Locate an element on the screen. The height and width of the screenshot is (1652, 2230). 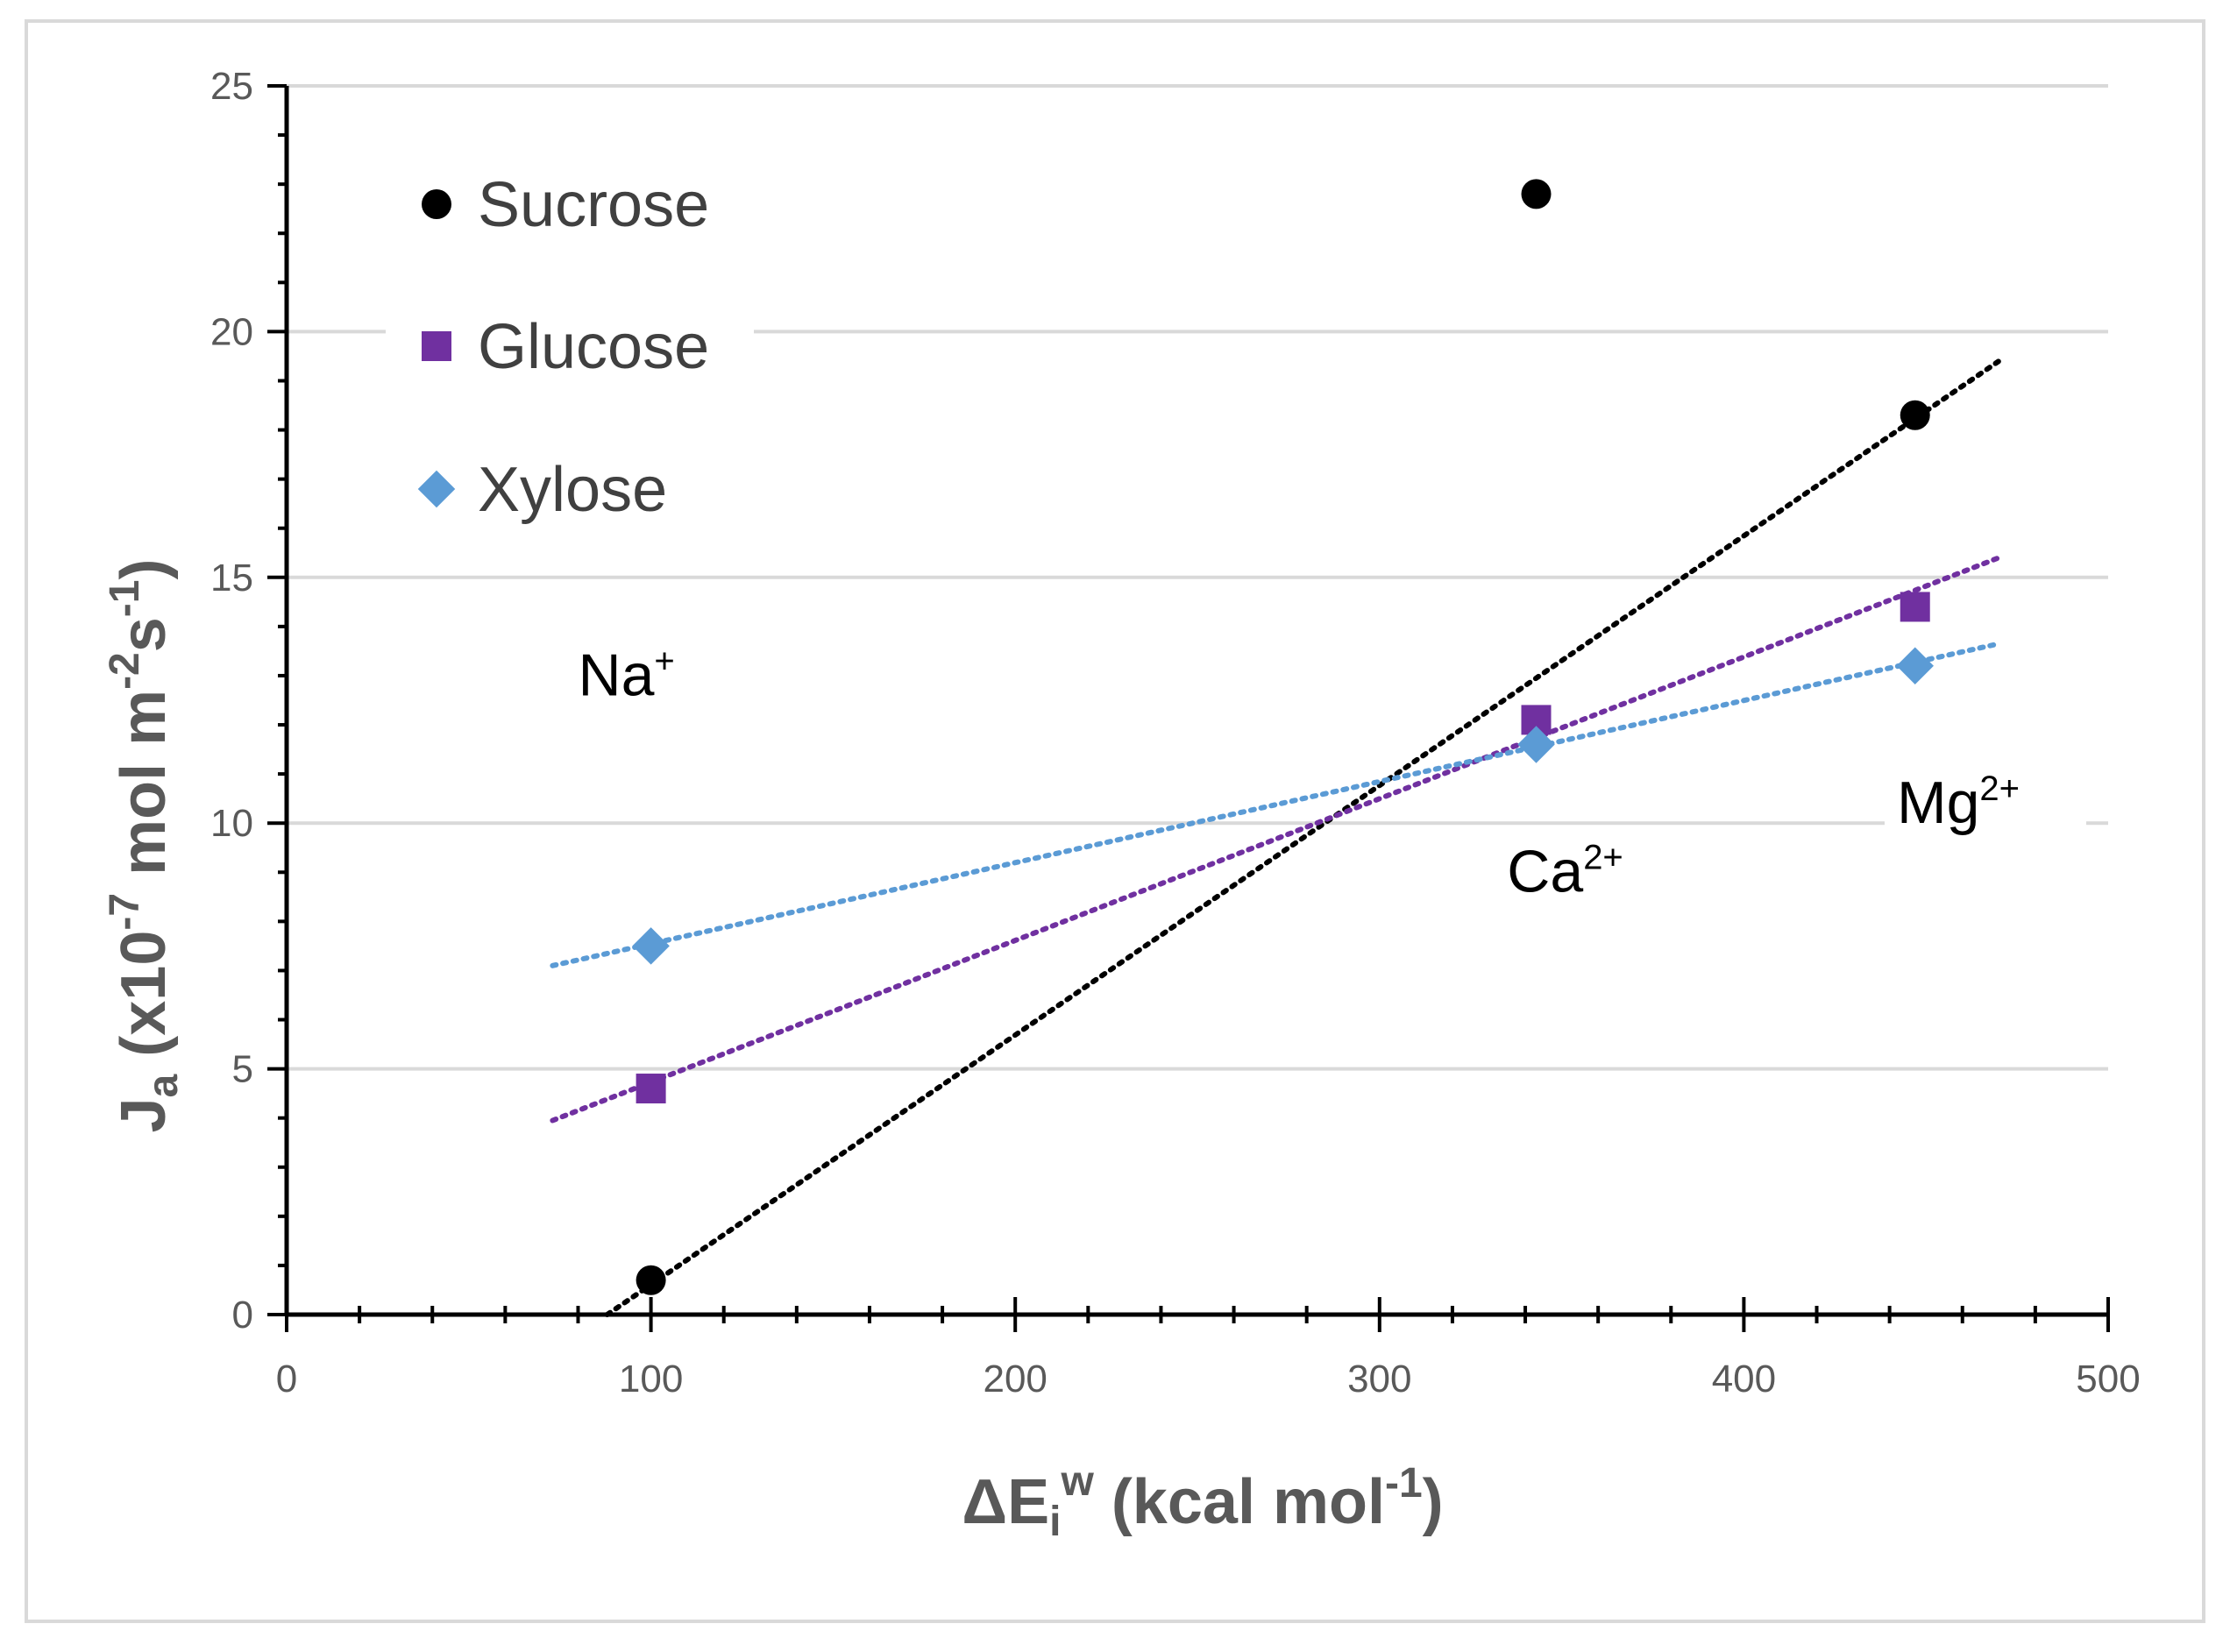
x-tick-label-100: 100 is located at coordinates (651, 1379).